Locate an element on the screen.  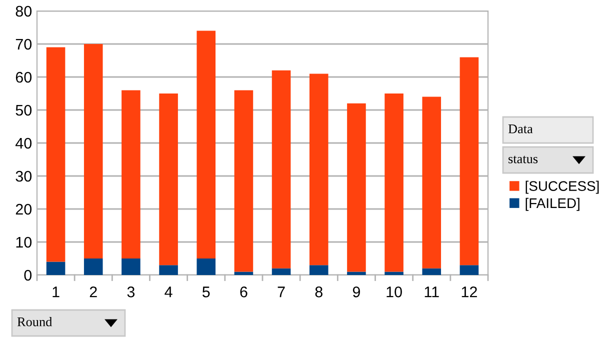
y-tick-label: 80 is located at coordinates (24, 11).